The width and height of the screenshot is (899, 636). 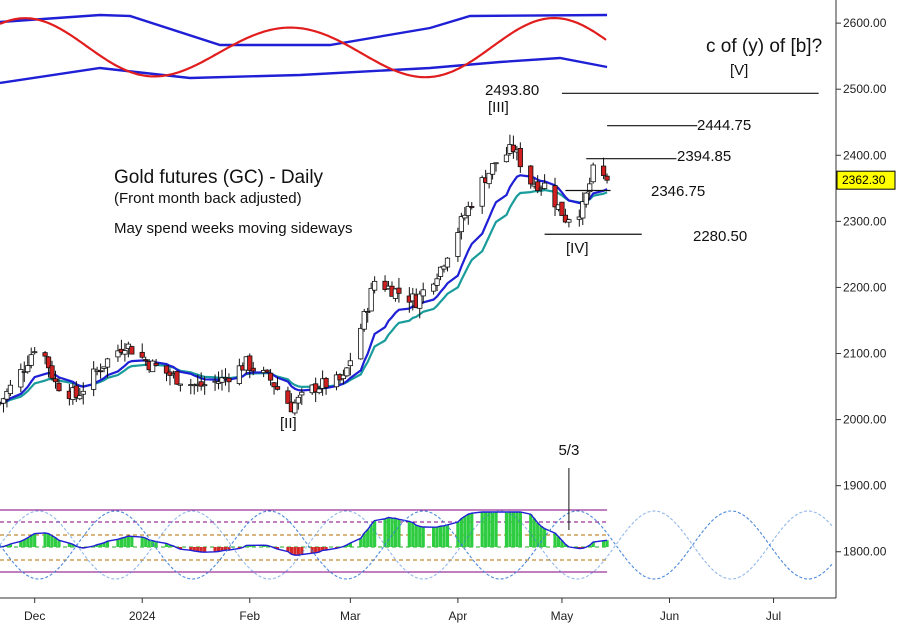 What do you see at coordinates (764, 46) in the screenshot?
I see `wave-label: c of (y) of [b]?` at bounding box center [764, 46].